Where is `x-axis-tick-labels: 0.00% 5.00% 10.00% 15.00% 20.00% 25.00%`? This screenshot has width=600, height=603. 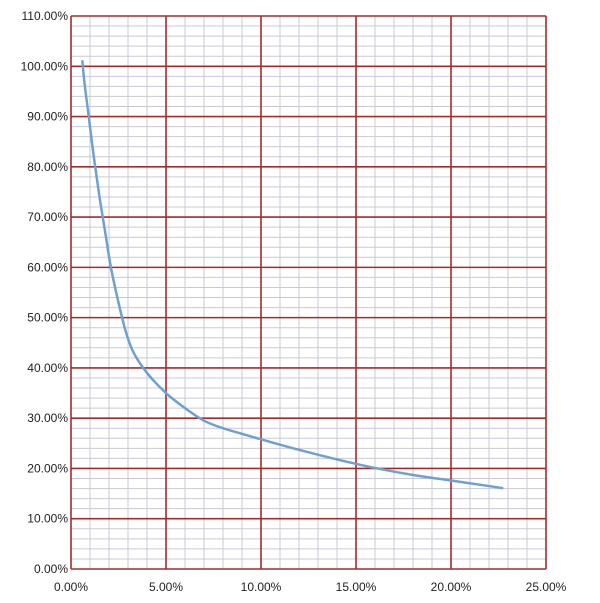
x-axis-tick-labels: 0.00% 5.00% 10.00% 15.00% 20.00% 25.00% is located at coordinates (310, 587).